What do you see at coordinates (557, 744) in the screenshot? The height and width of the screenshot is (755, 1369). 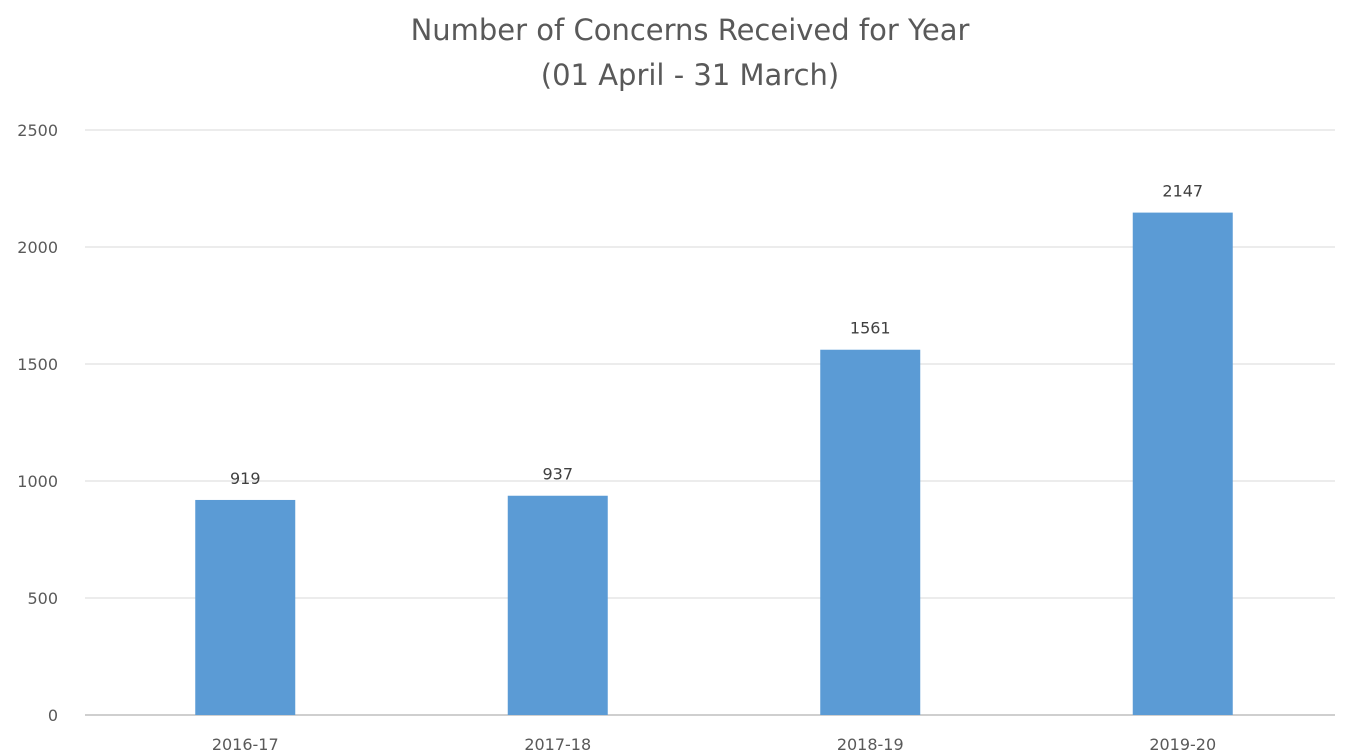 I see `x-tick-label: 2017-18` at bounding box center [557, 744].